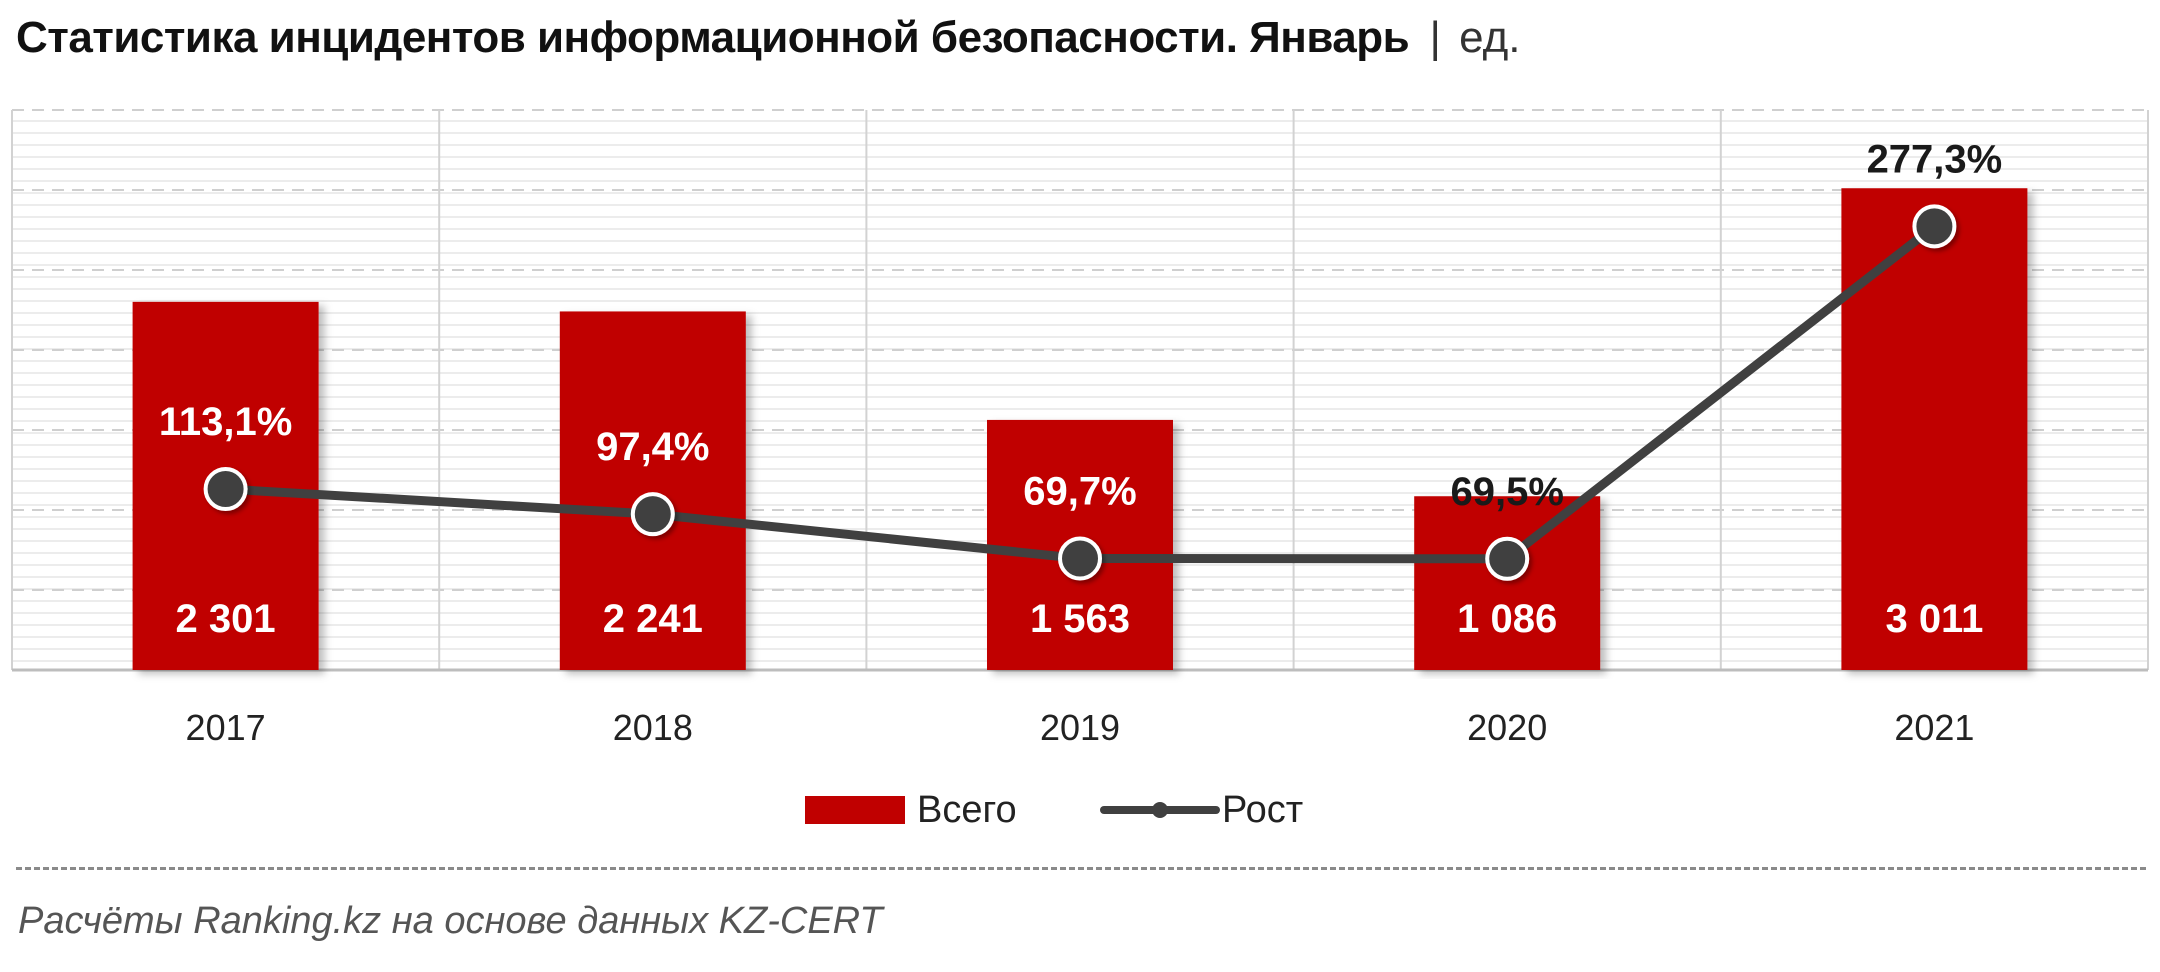 The image size is (2160, 972). Describe the element at coordinates (226, 727) in the screenshot. I see `x-tick-label: 2017` at that location.